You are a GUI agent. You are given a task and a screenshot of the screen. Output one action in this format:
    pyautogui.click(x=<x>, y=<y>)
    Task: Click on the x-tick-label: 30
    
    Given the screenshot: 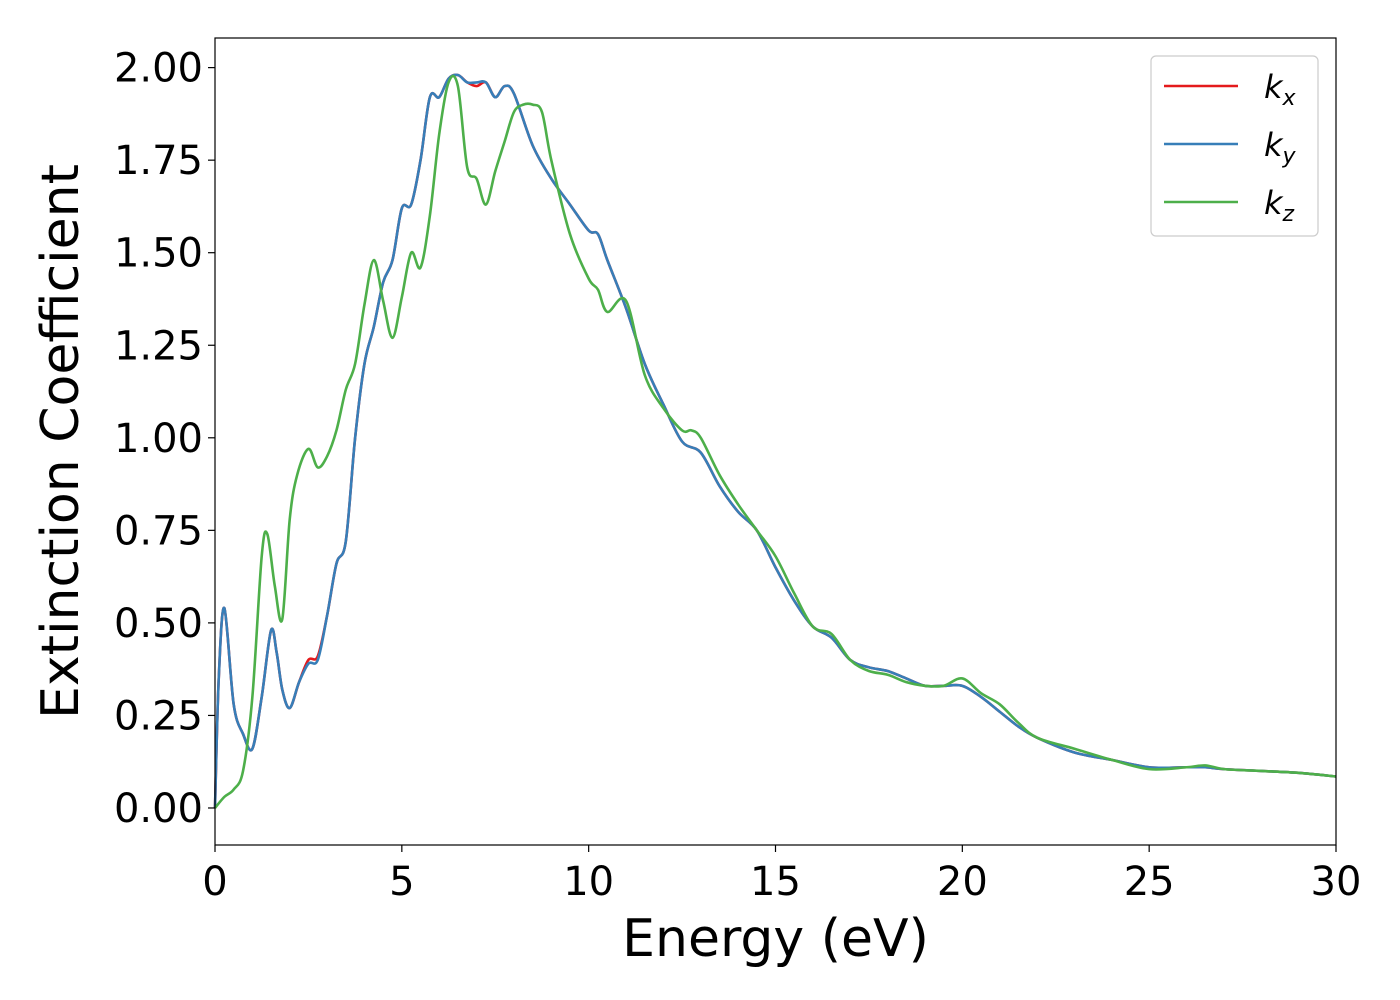 What is the action you would take?
    pyautogui.click(x=1336, y=882)
    